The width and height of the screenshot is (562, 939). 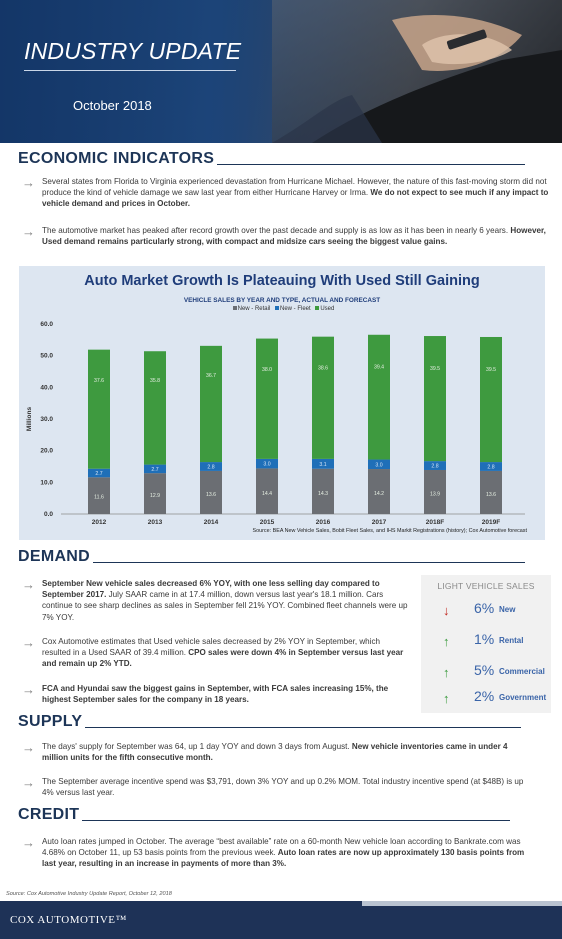 I want to click on sales-row-government: ↑ 2% Government, so click(x=486, y=698).